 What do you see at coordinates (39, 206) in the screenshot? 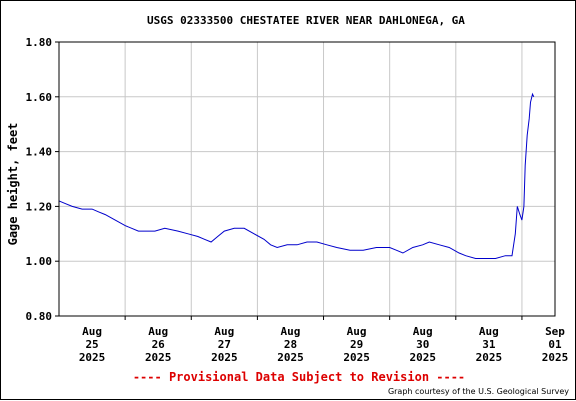
I see `y-tick-label: 1.20` at bounding box center [39, 206].